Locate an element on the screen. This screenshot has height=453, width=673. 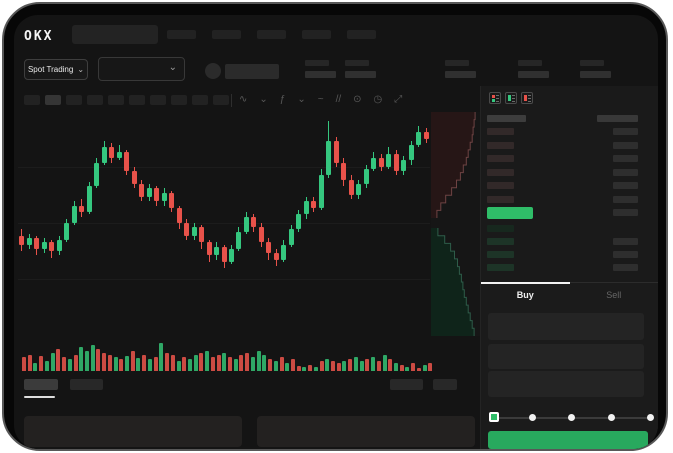
buy-submit-button is located at coordinates (568, 440).